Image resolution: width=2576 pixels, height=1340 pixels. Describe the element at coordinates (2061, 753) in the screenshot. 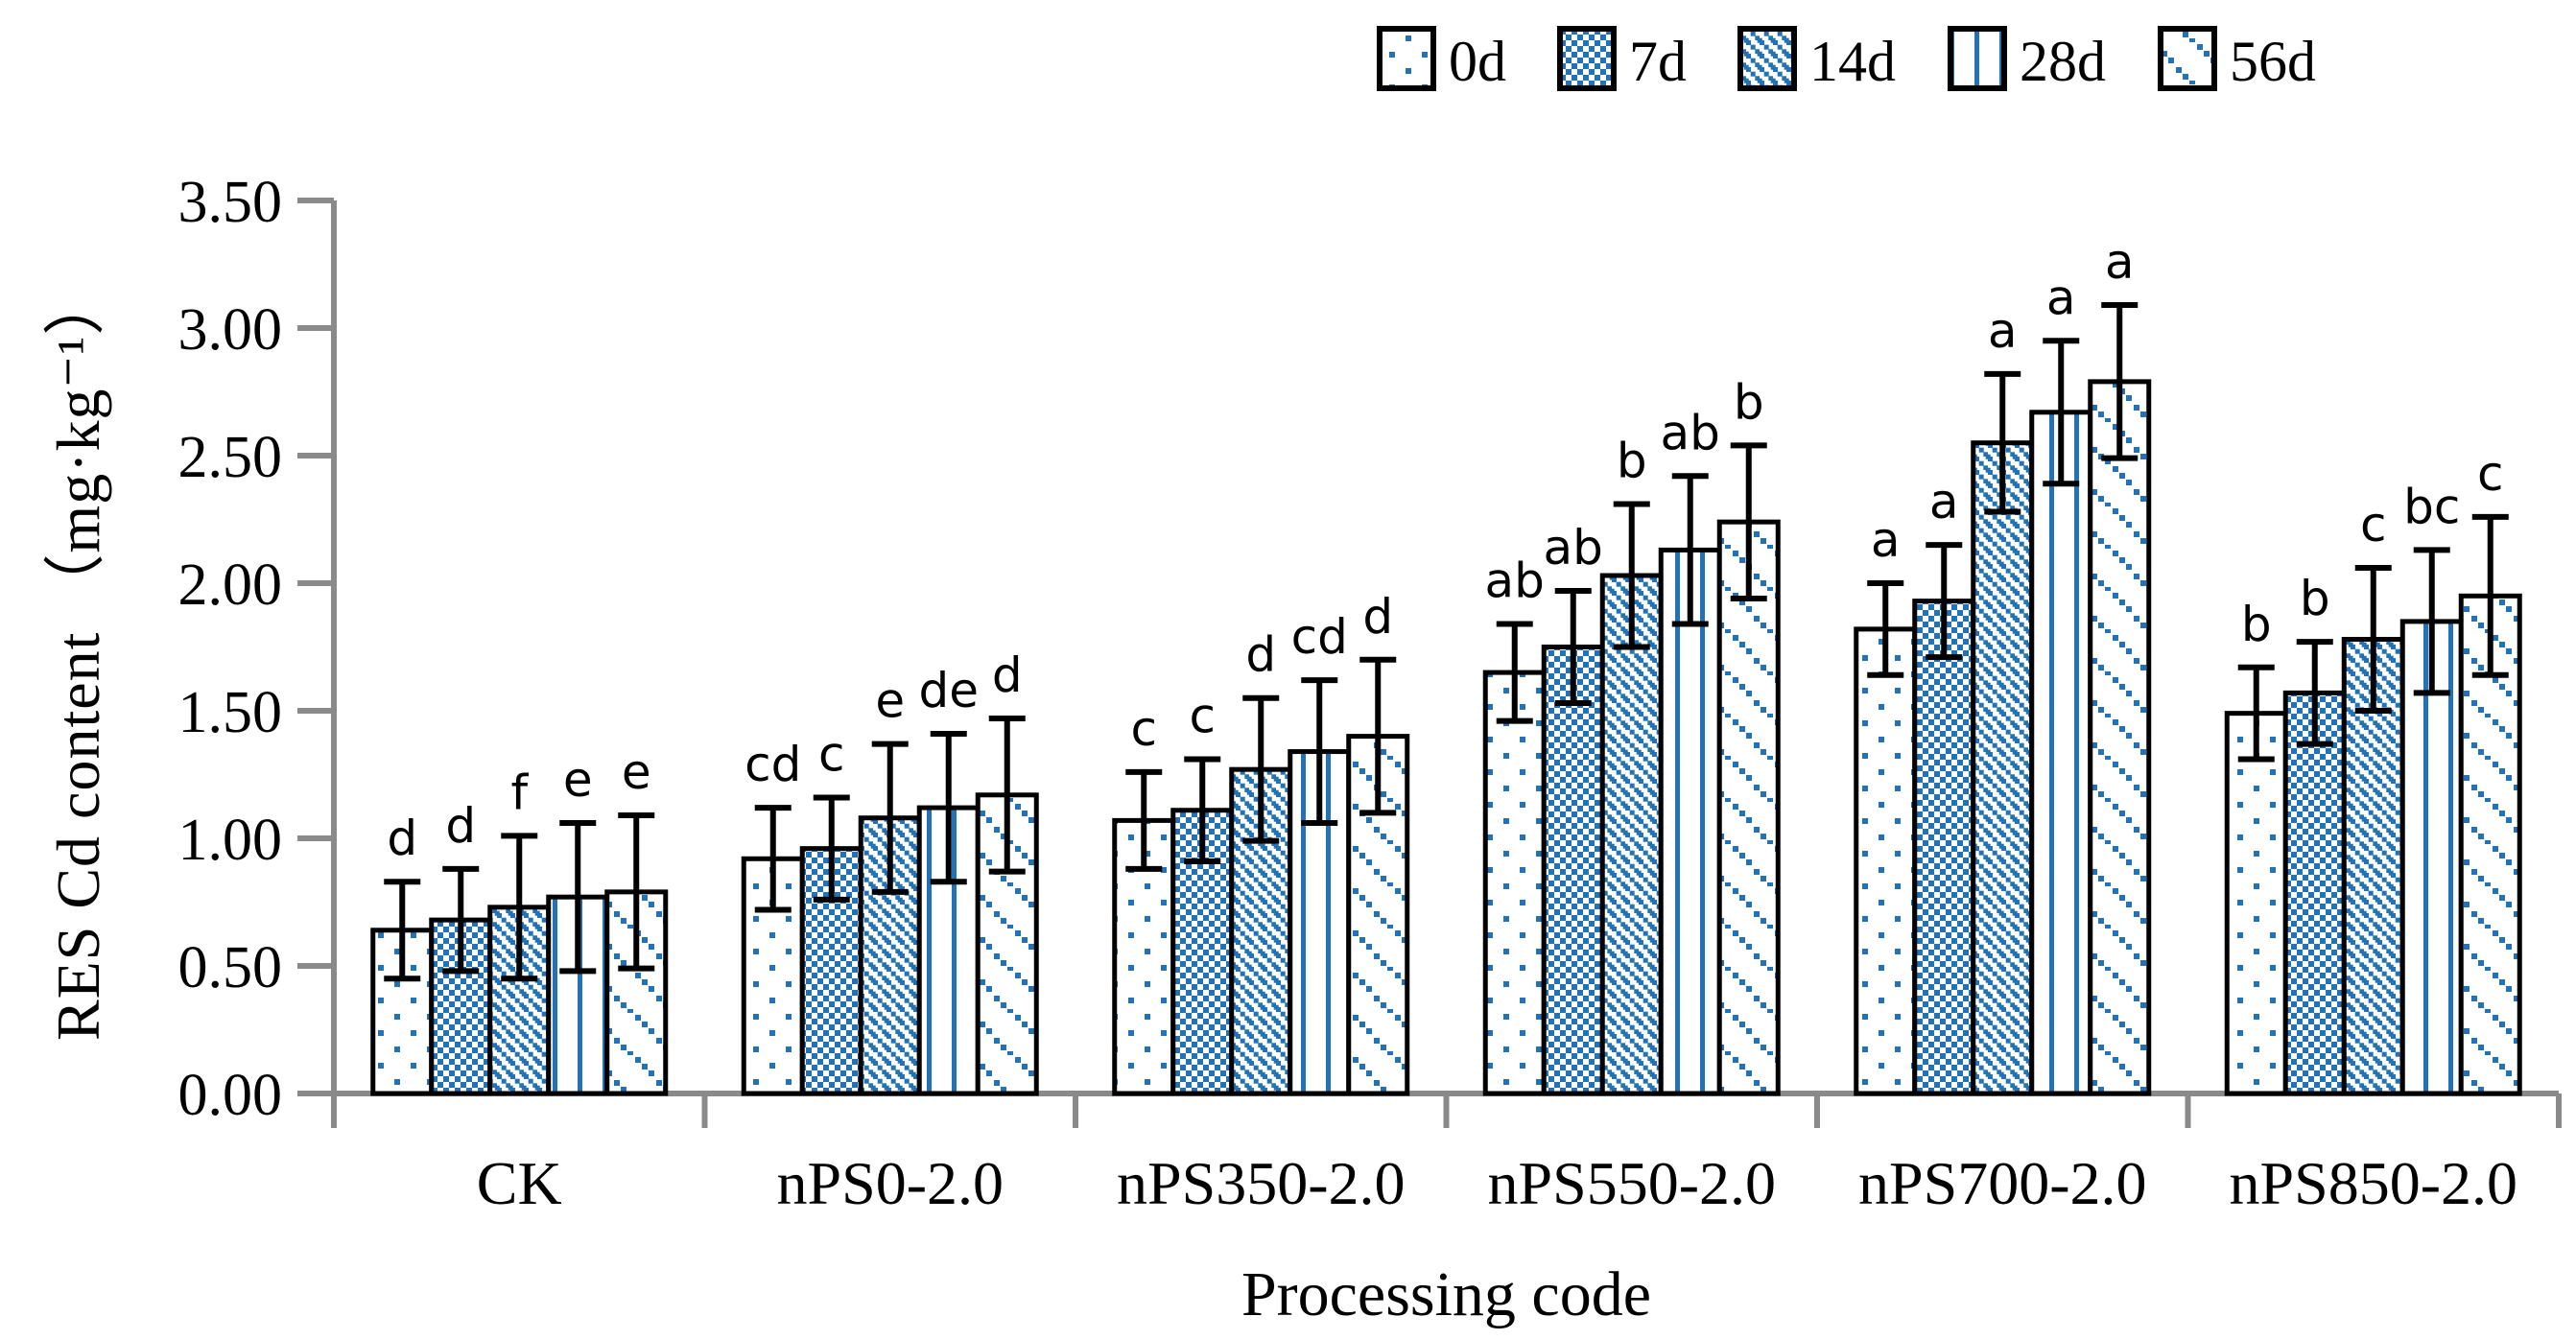

I see `bar-28d-nPS700-2.0` at that location.